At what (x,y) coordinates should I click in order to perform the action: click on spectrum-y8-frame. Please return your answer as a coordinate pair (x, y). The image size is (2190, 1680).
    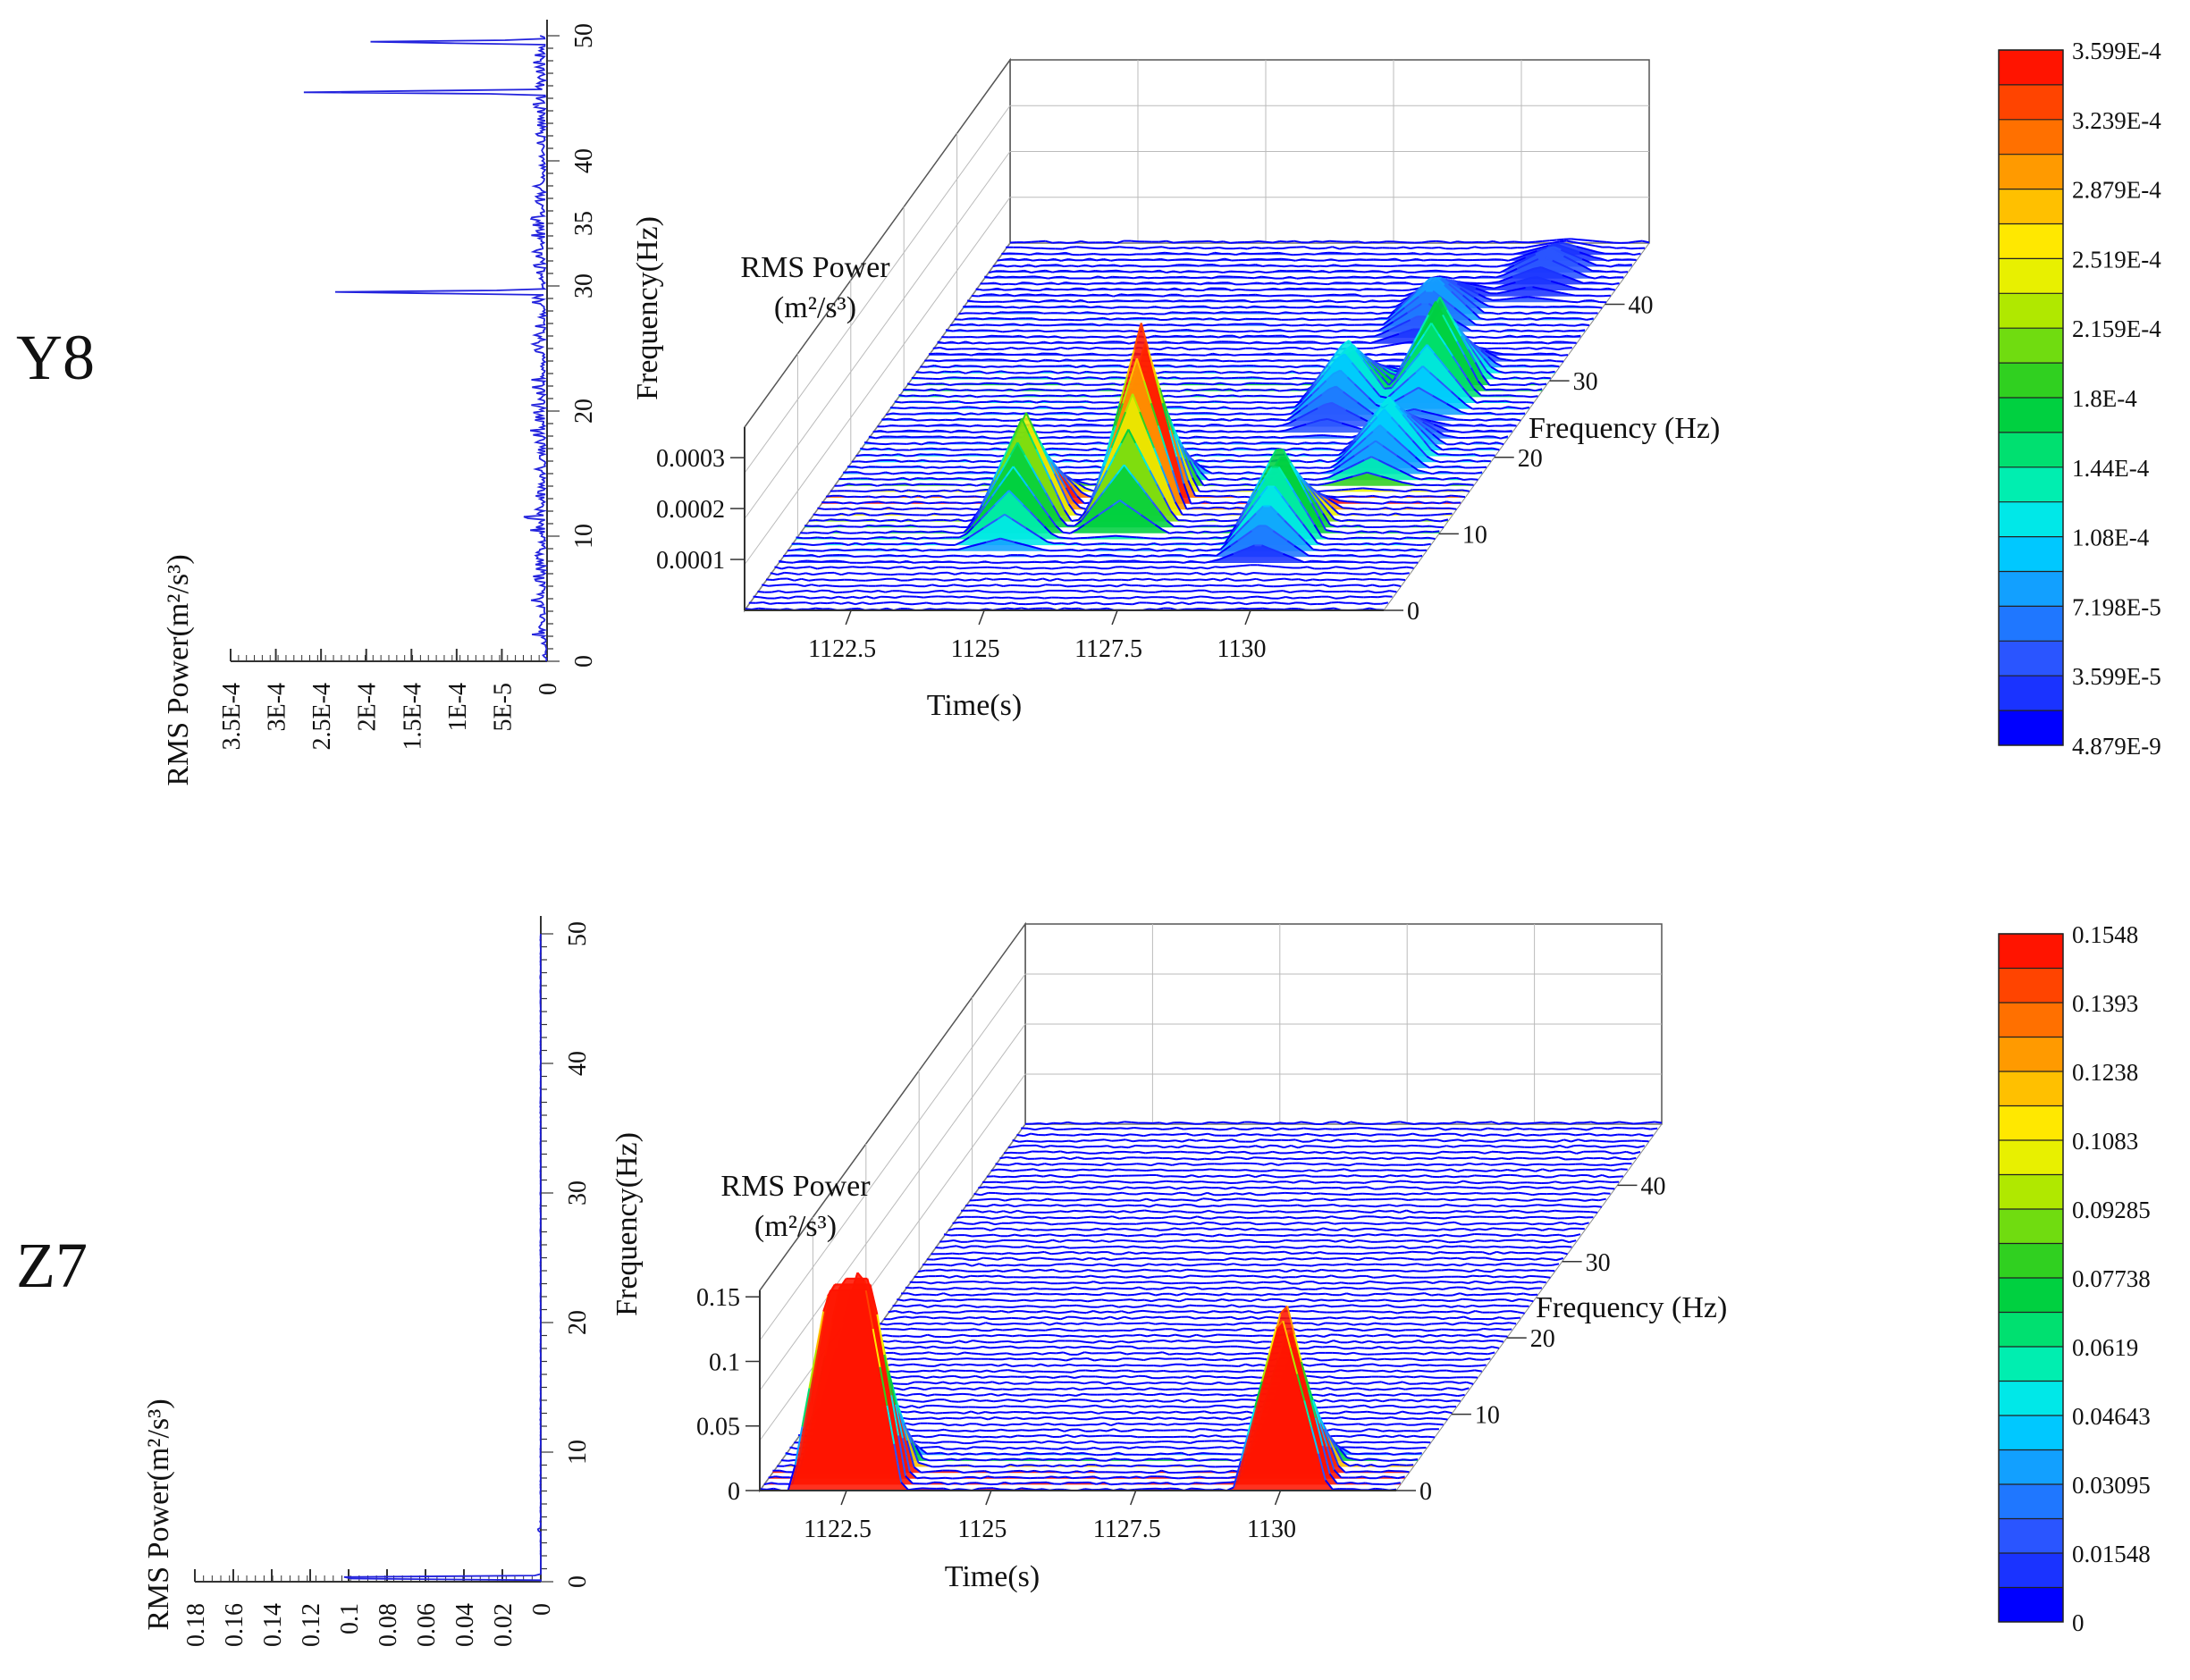
    Looking at the image, I should click on (390, 341).